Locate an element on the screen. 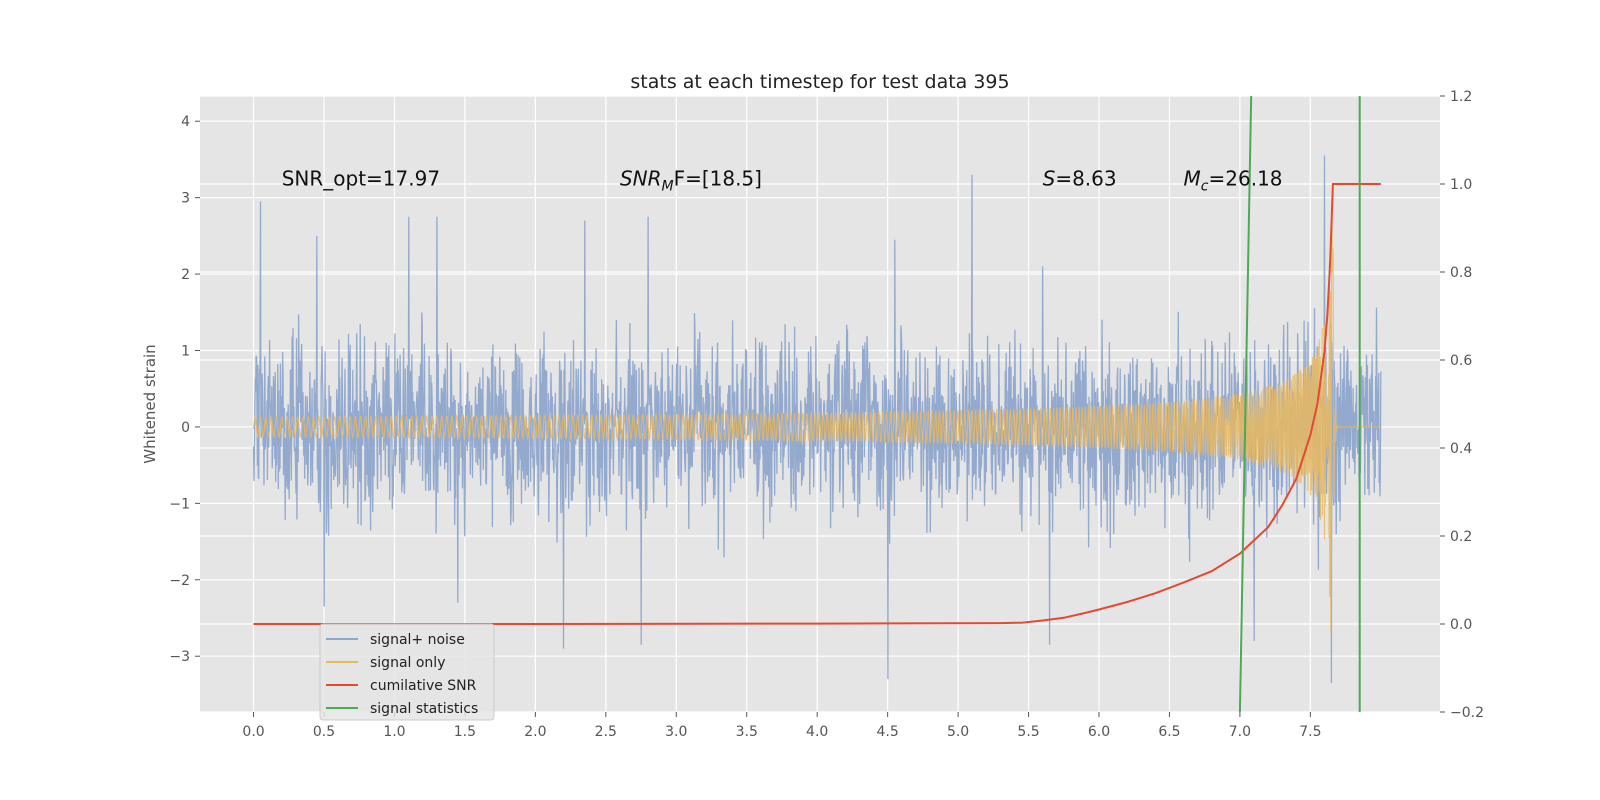  legend-label-signal-noise: signal+ noise is located at coordinates (417, 640).